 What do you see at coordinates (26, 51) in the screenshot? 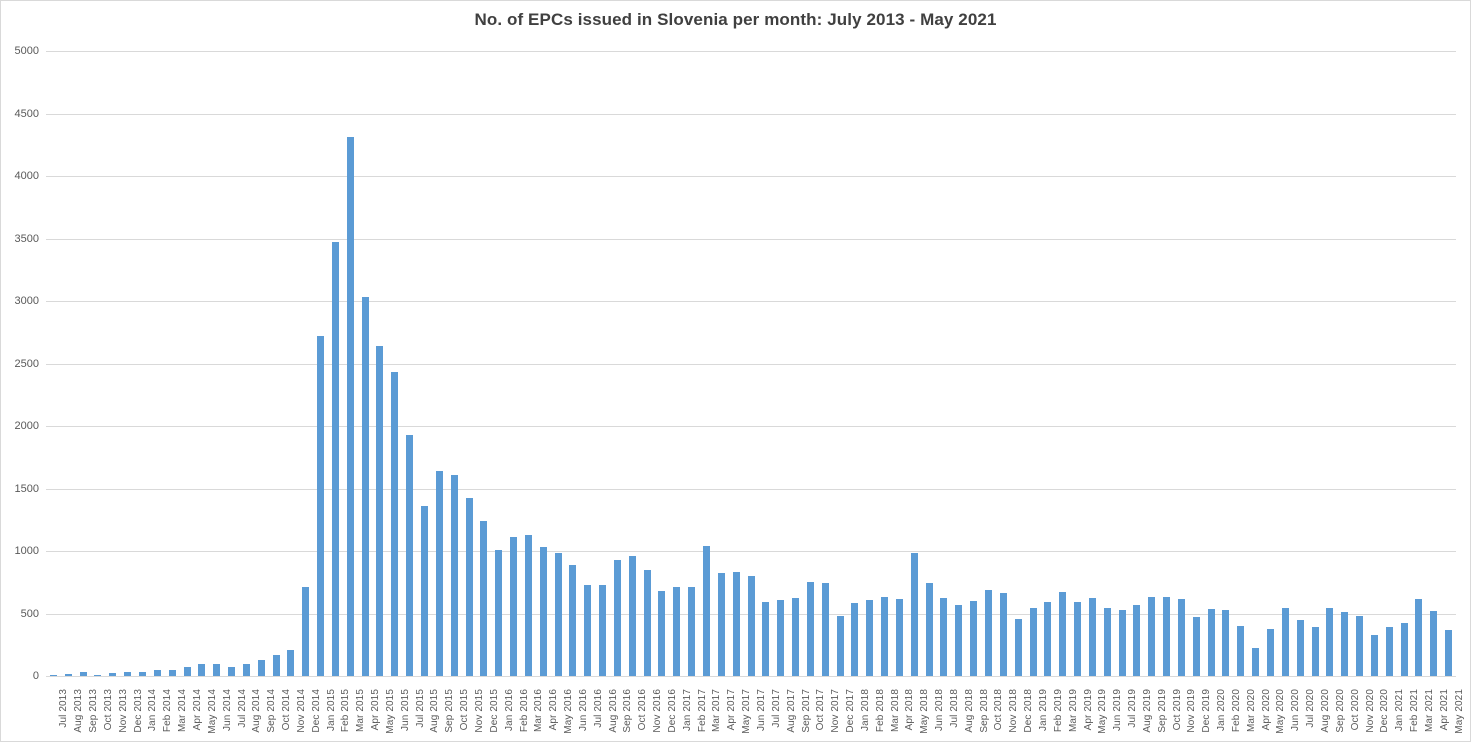
I see `y-tick-label: 5000` at bounding box center [26, 51].